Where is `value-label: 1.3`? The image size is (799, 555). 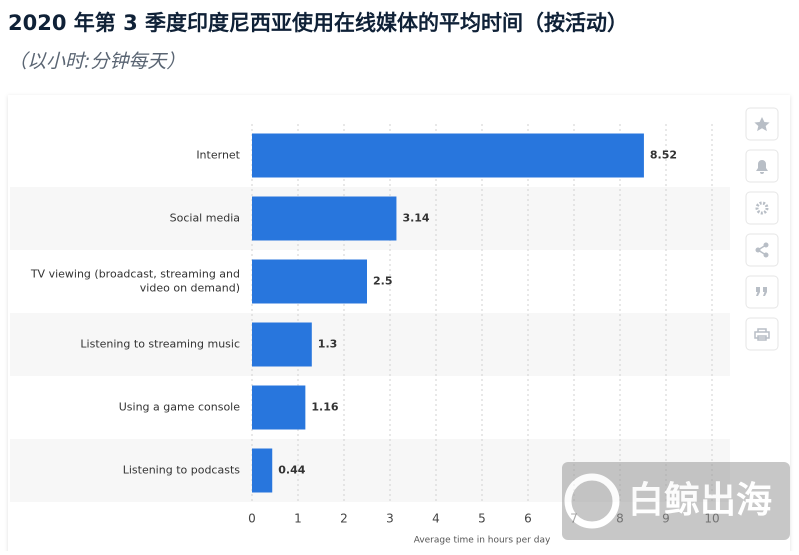
value-label: 1.3 is located at coordinates (328, 344).